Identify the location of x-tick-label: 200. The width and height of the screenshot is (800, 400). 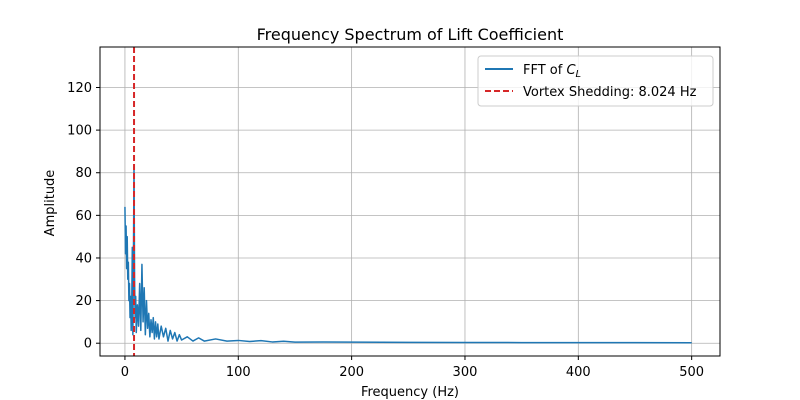
(351, 372).